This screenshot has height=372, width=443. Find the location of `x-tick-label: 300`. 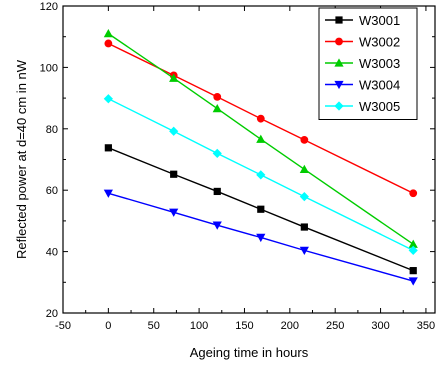

x-tick-label: 300 is located at coordinates (380, 326).